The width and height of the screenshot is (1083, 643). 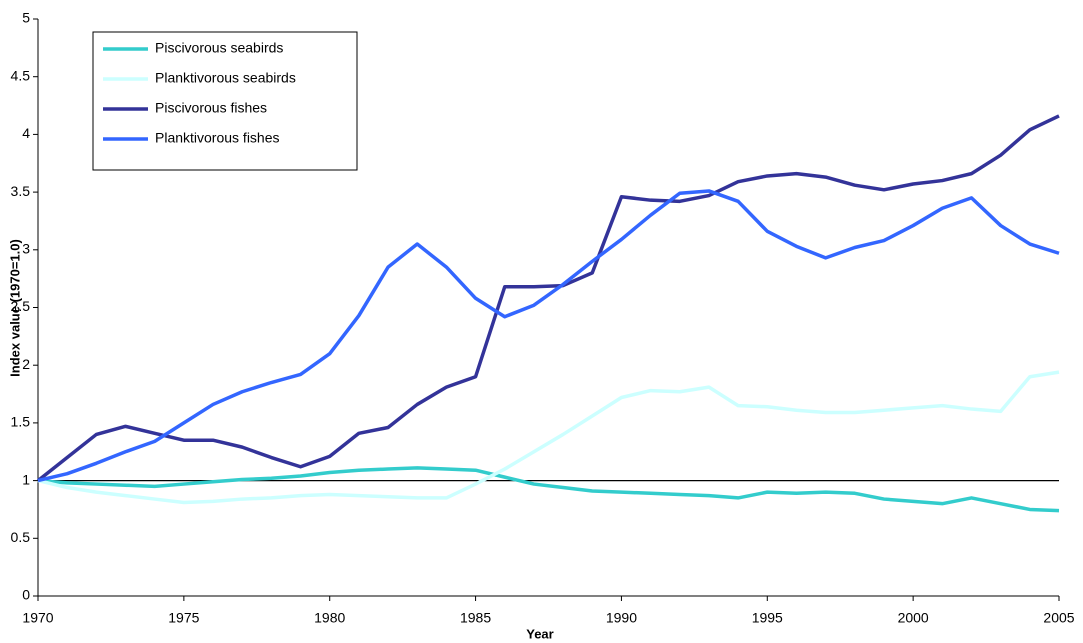 I want to click on y-axis-title: Index value (1970=1.0), so click(x=14, y=308).